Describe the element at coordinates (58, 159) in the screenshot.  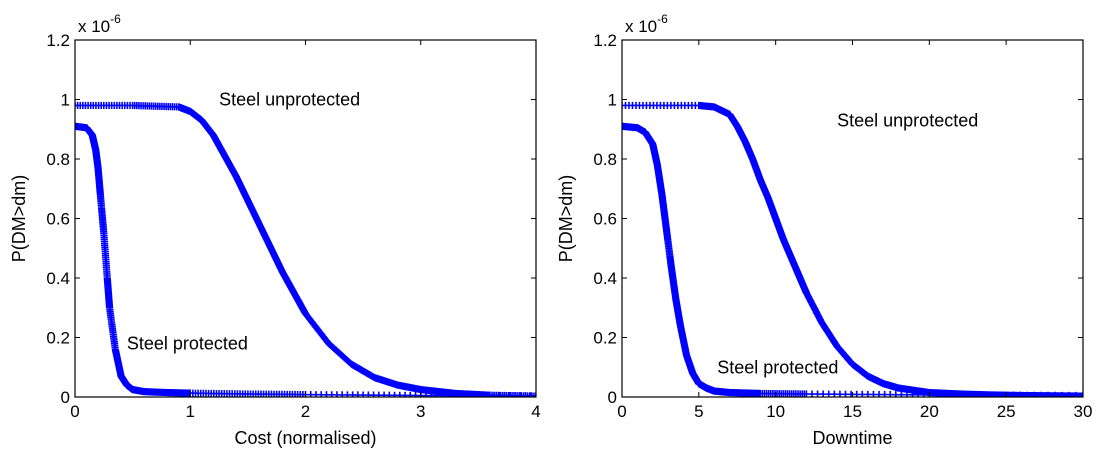
I see `cost-y-tick-label: 0.8` at that location.